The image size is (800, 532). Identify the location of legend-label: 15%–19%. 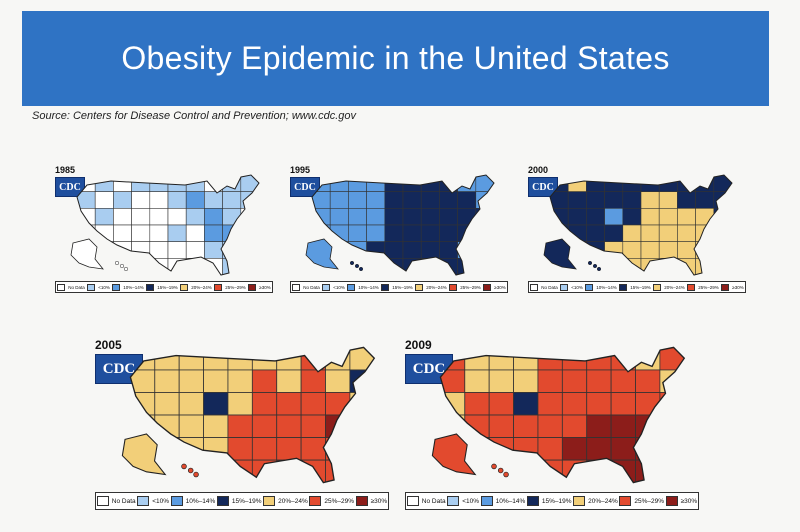
(556, 501).